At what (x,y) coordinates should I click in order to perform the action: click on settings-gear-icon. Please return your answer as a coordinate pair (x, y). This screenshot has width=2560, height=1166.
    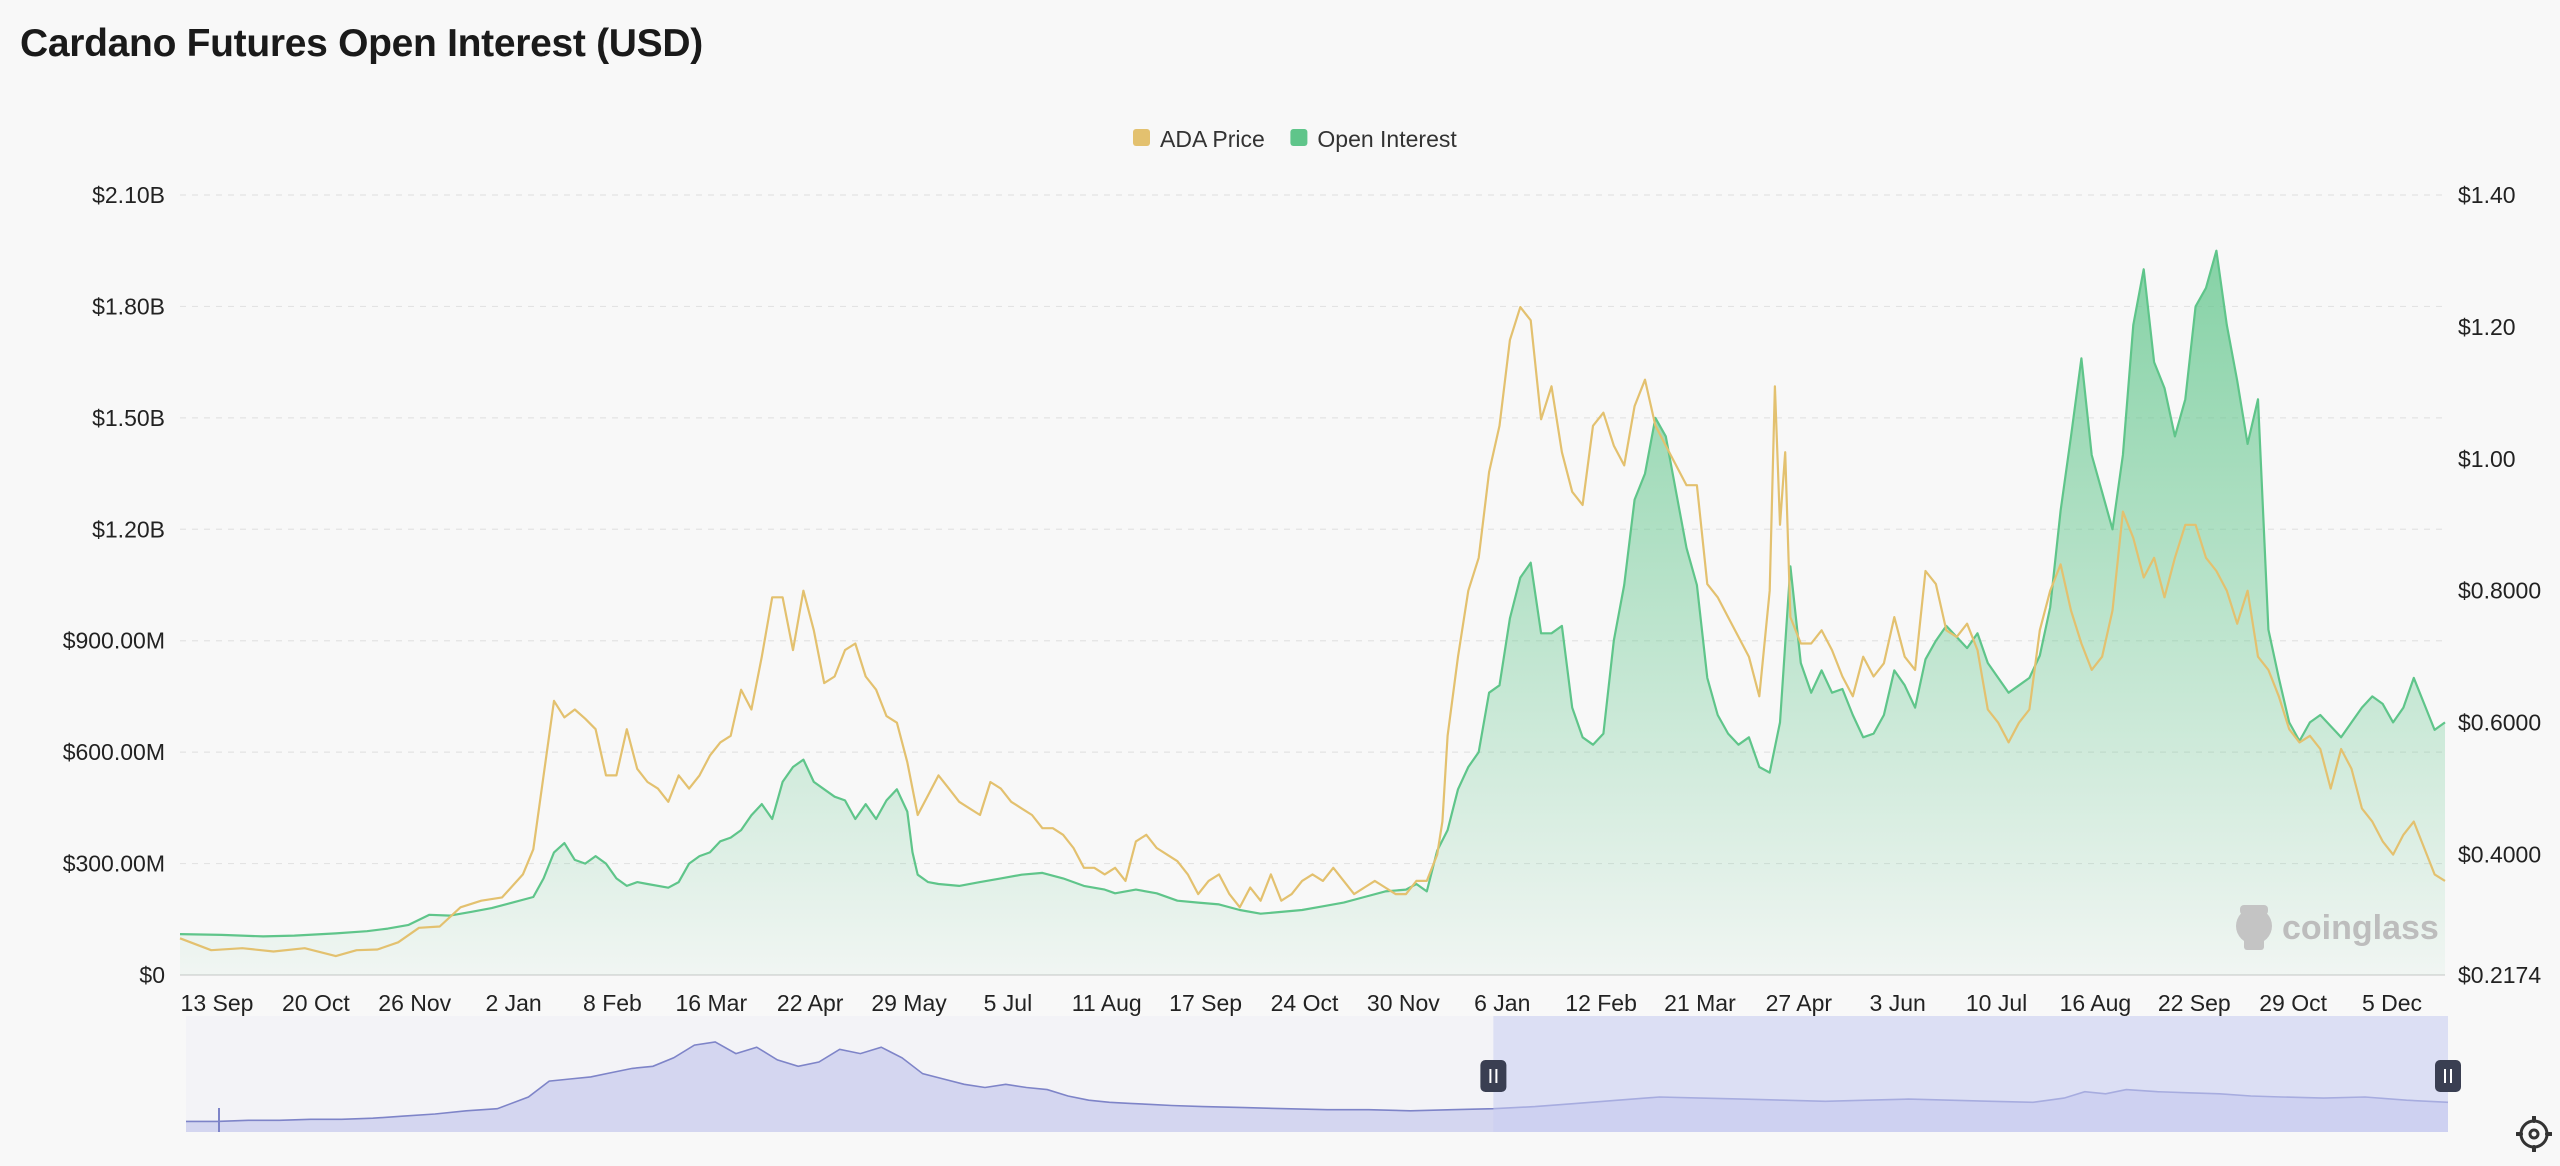
    Looking at the image, I should click on (2534, 1134).